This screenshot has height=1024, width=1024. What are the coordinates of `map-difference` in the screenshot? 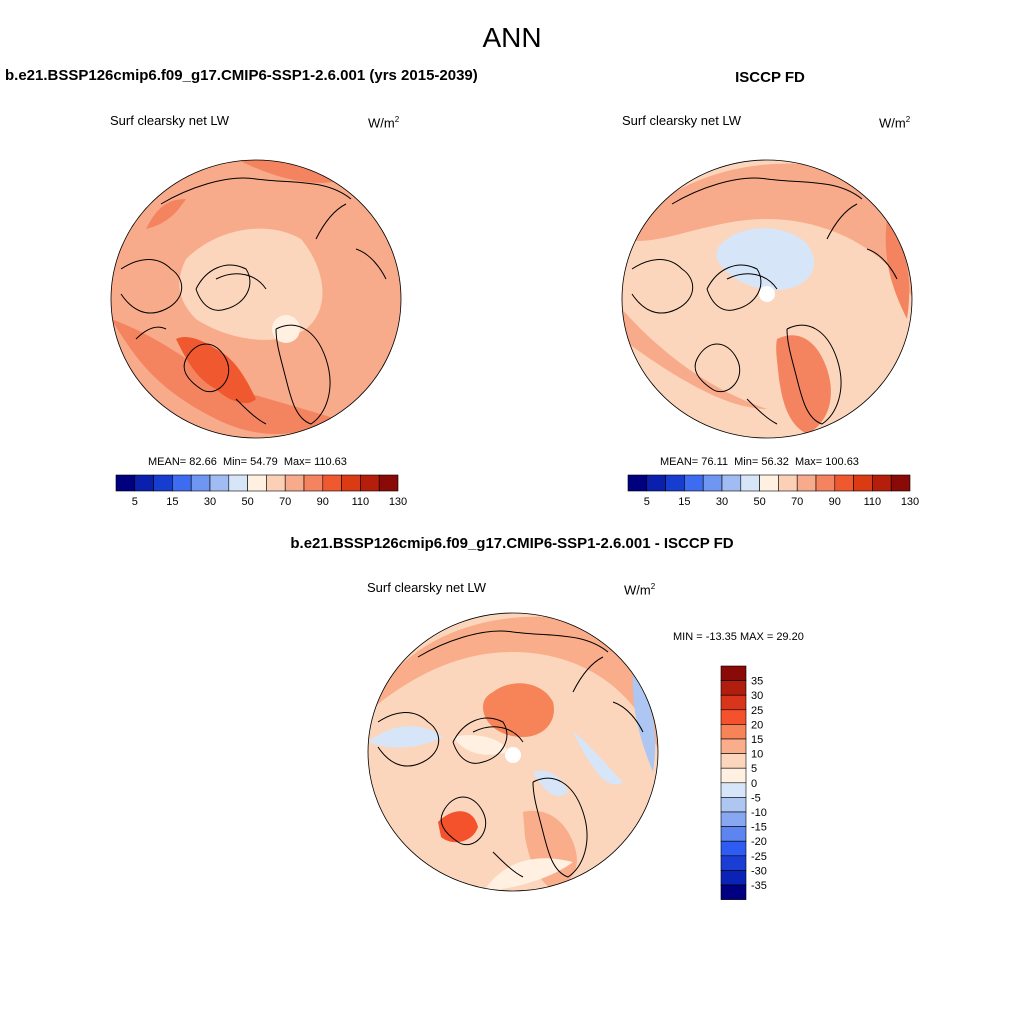 It's located at (513, 752).